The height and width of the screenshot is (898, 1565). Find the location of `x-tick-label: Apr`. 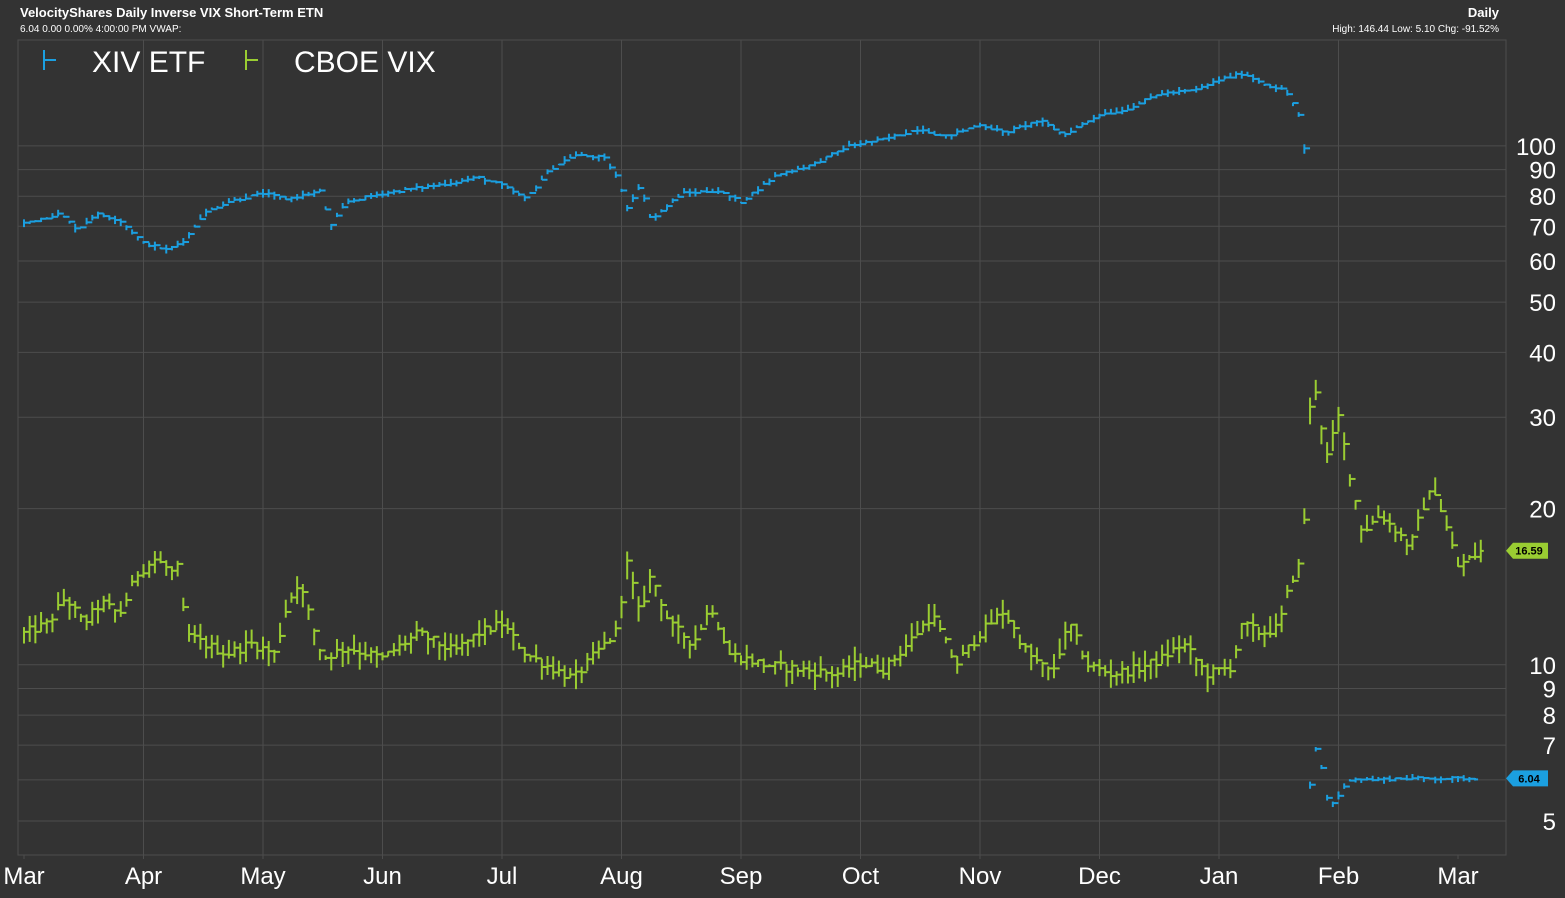

x-tick-label: Apr is located at coordinates (143, 876).